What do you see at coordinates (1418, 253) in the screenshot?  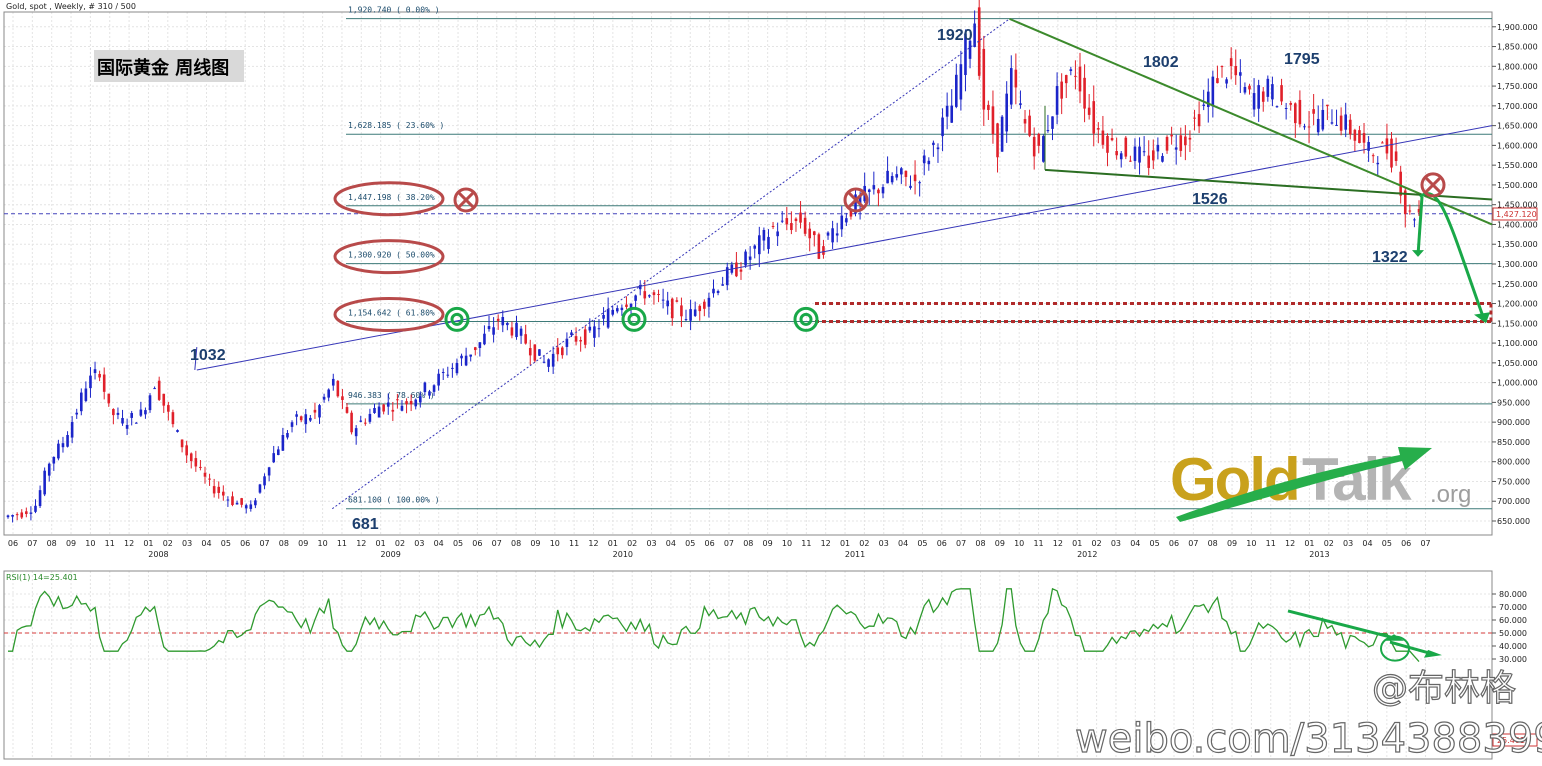 I see `drop-arrow-head-icon` at bounding box center [1418, 253].